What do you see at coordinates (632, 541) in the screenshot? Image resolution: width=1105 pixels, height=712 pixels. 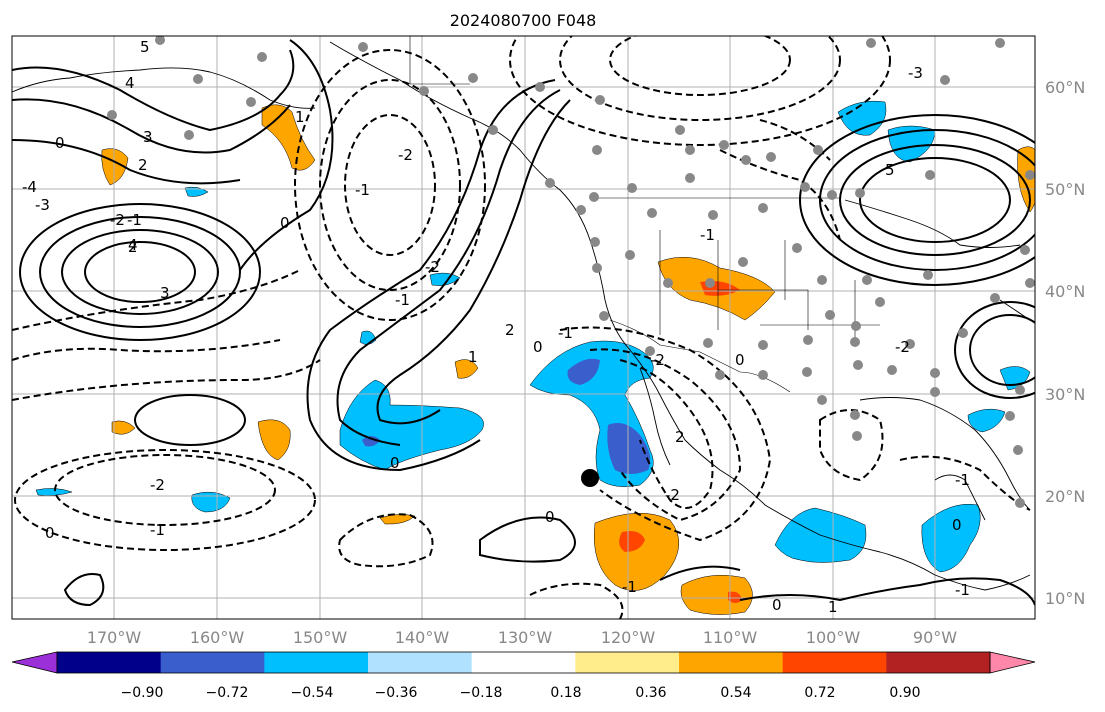 I see `warm-core-region` at bounding box center [632, 541].